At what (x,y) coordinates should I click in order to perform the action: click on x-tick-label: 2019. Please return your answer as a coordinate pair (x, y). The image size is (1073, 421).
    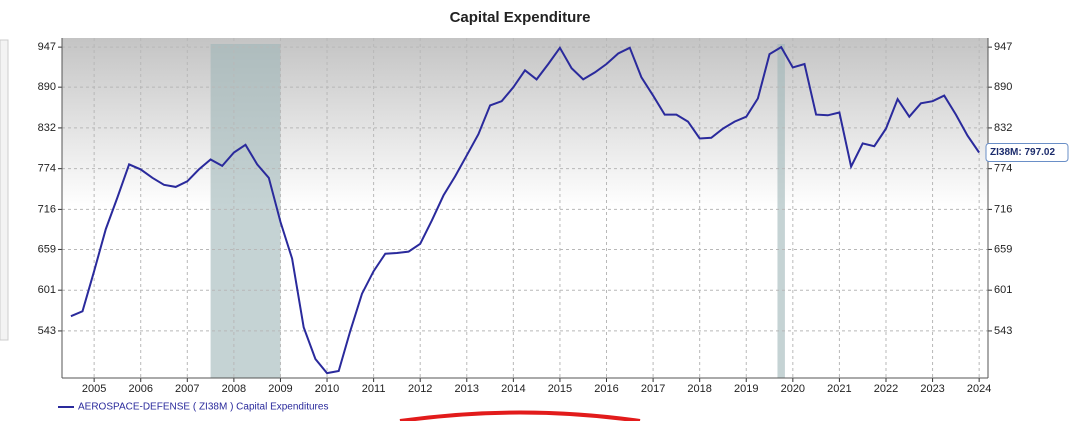
    Looking at the image, I should click on (746, 389).